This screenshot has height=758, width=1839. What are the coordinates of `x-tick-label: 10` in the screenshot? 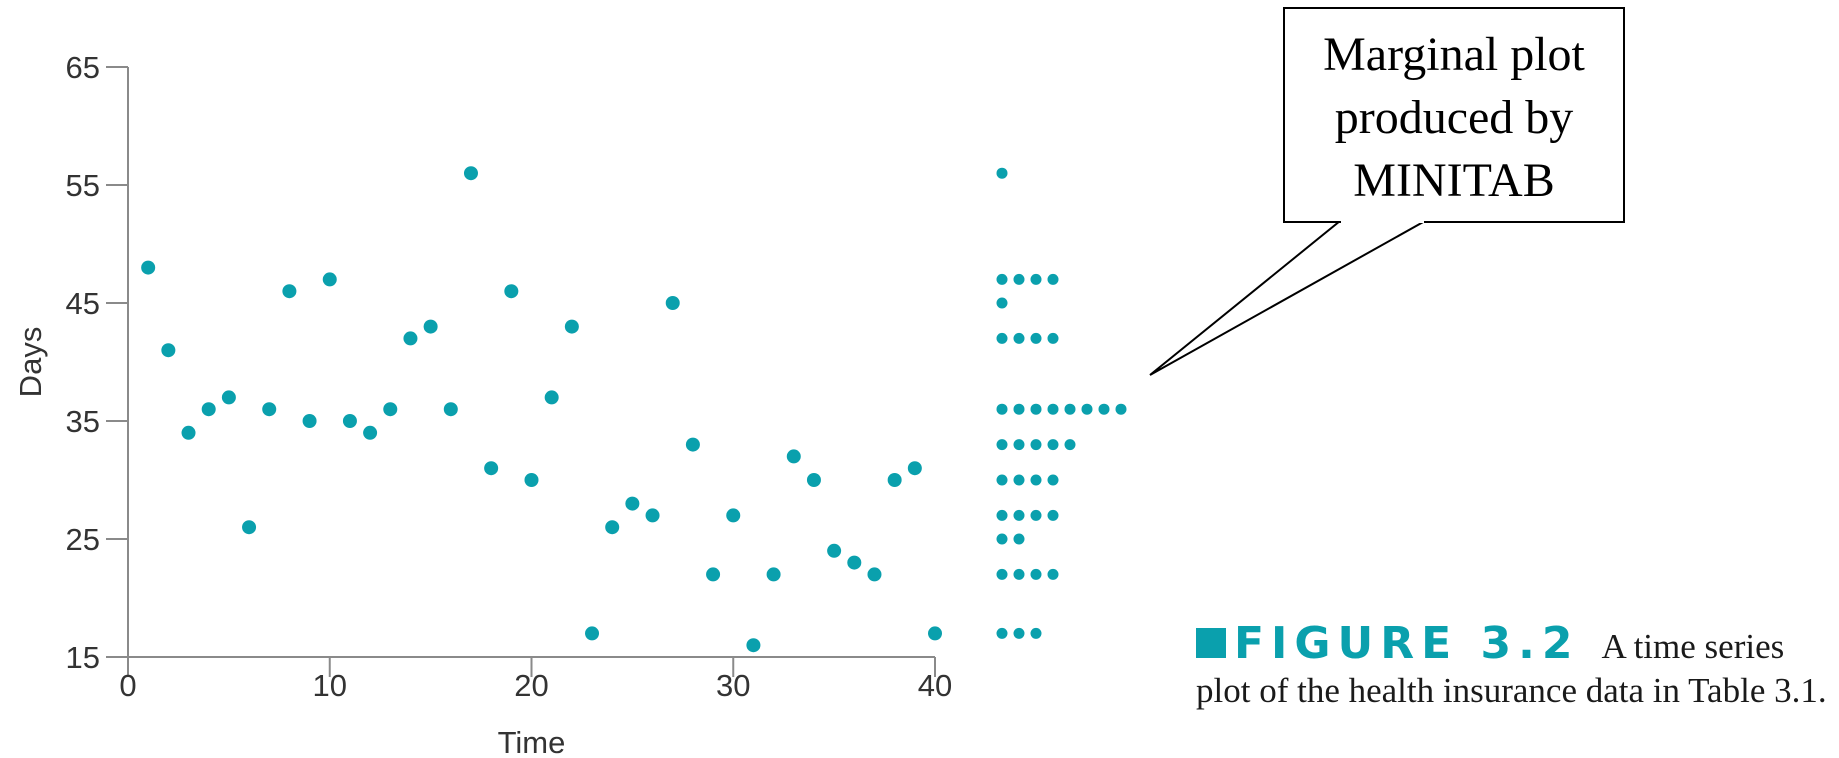 It's located at (330, 685).